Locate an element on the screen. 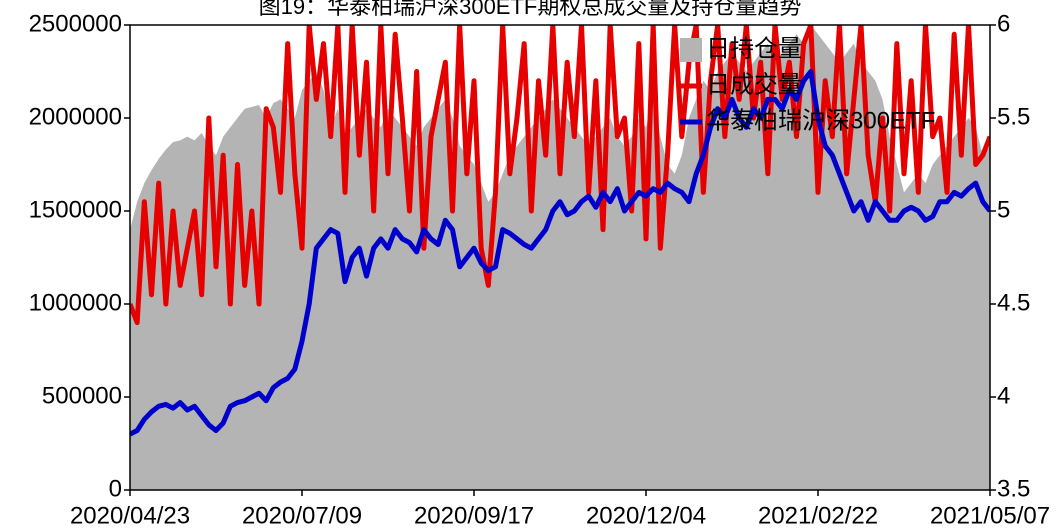  y2-tick-label: 4.5 is located at coordinates (1013, 302).